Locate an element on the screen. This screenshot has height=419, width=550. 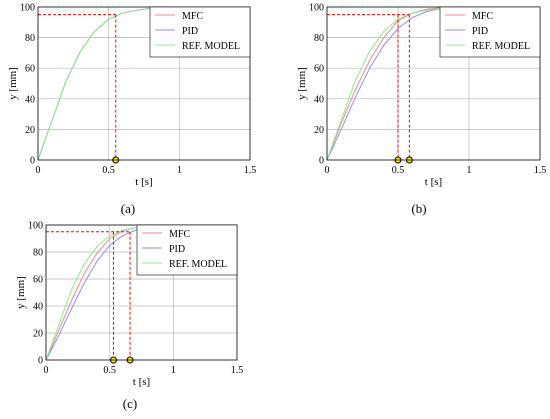
panel-caption: (a) is located at coordinates (128, 208).